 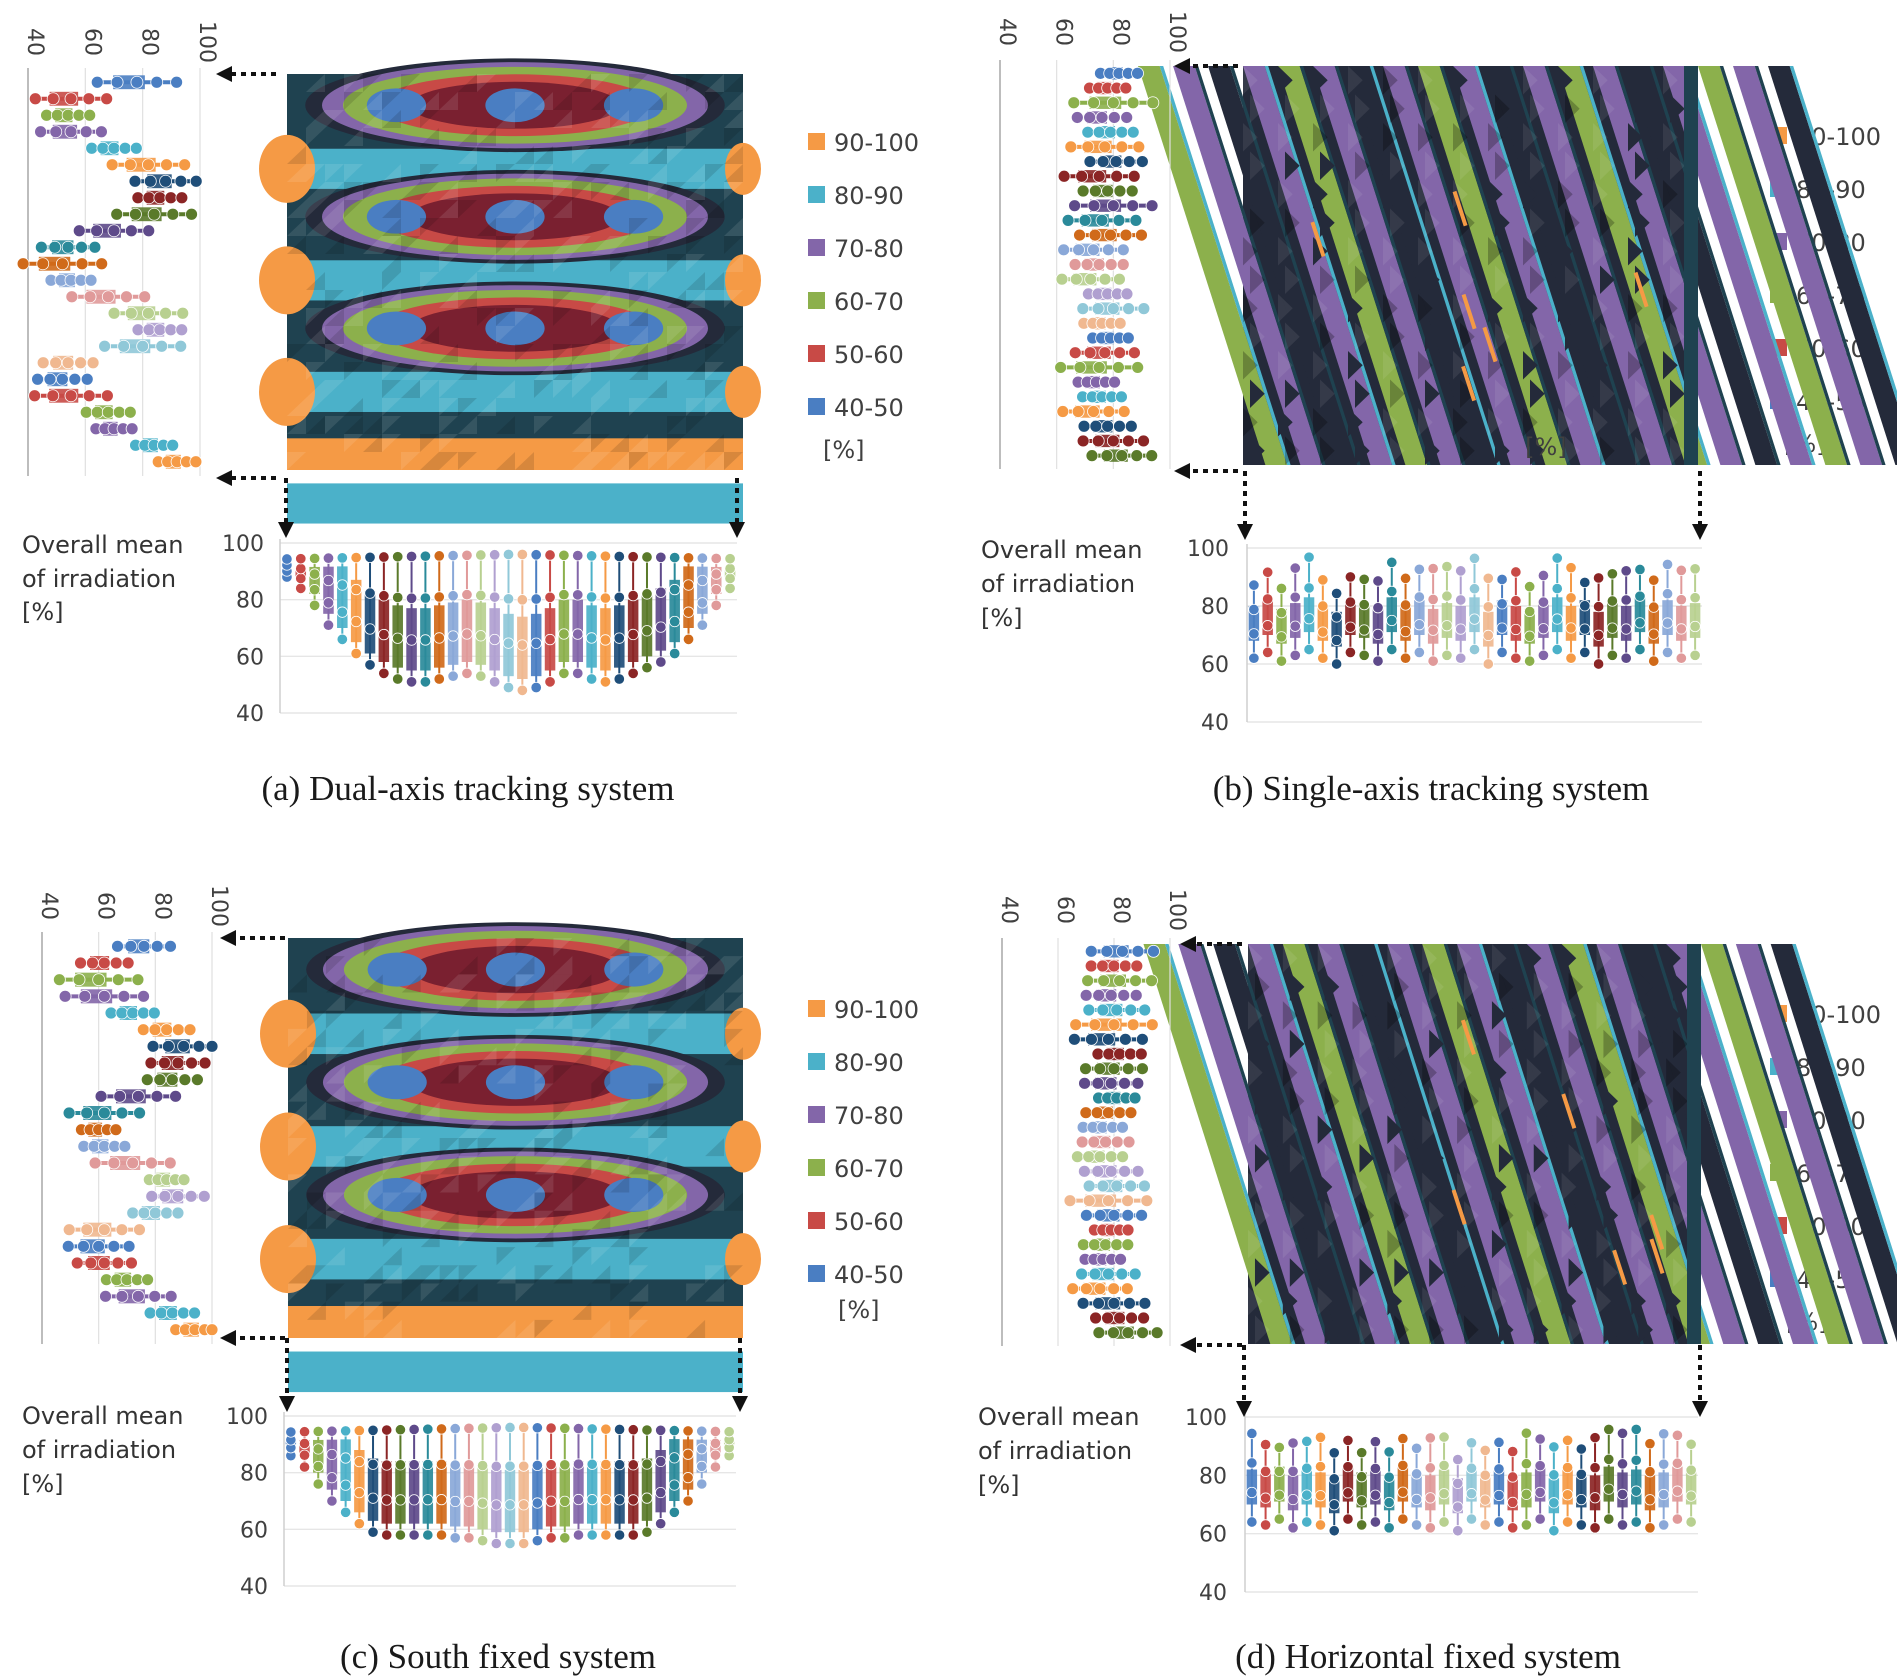 I want to click on legend-label-90-100: 90-100, so click(x=876, y=143).